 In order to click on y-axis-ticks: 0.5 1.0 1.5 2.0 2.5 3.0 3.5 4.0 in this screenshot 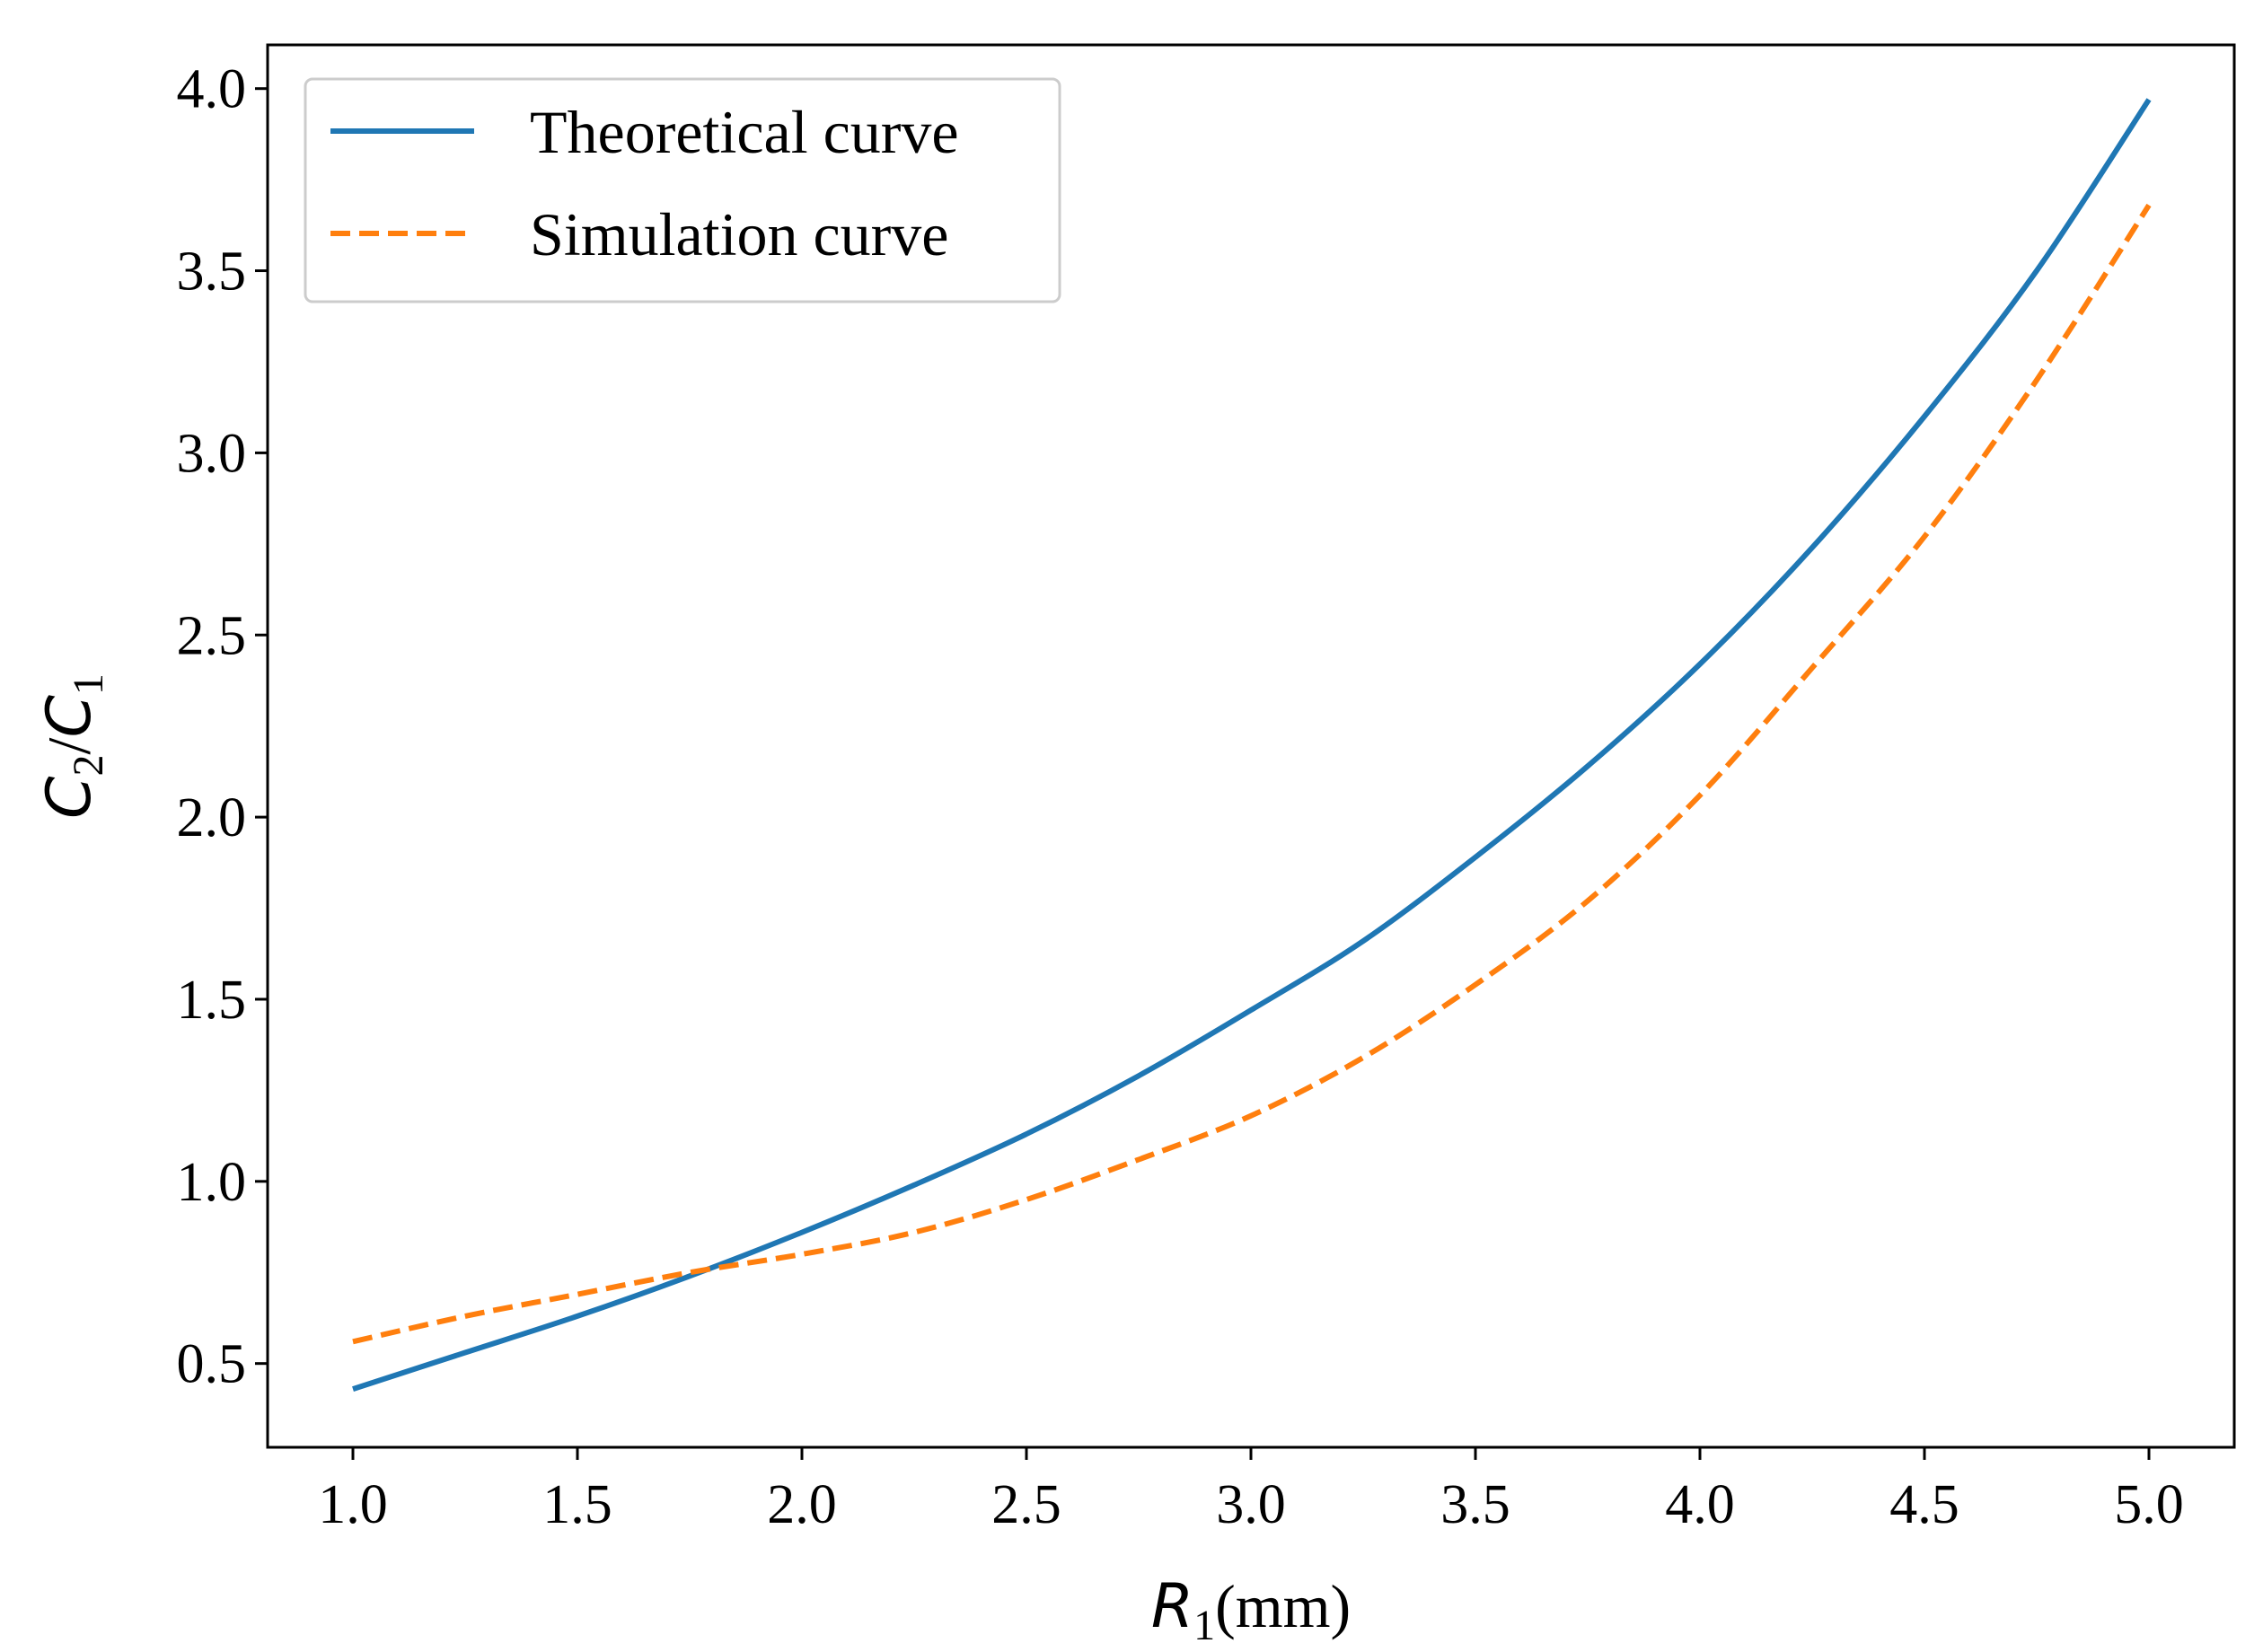, I will do `click(223, 727)`.